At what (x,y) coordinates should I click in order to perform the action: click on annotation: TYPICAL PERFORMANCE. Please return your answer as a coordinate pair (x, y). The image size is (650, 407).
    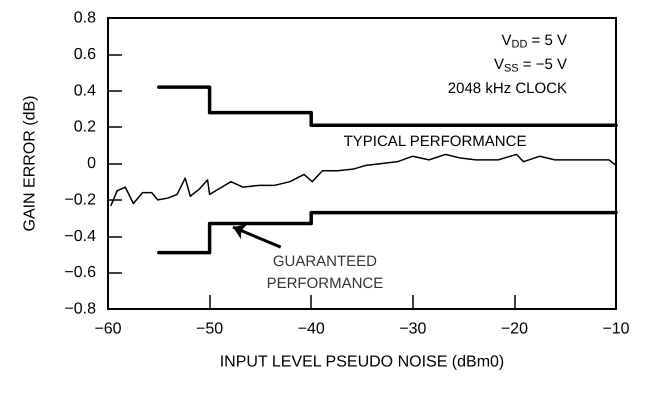
    Looking at the image, I should click on (435, 141).